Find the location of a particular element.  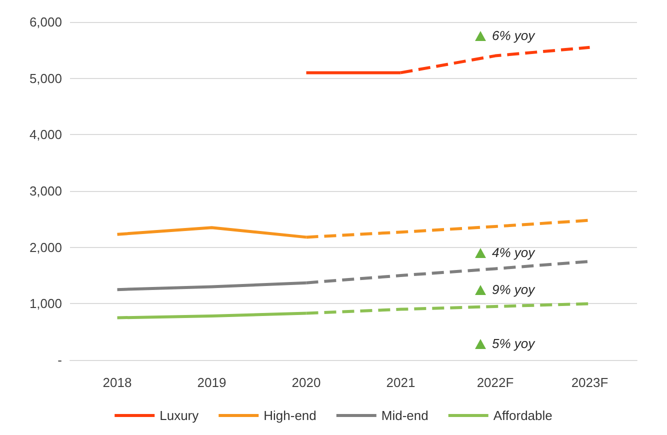

x-tick-label: 2020 is located at coordinates (306, 382).